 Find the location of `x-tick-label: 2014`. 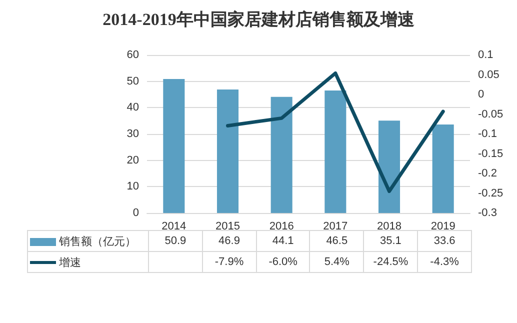

x-tick-label: 2014 is located at coordinates (174, 226).